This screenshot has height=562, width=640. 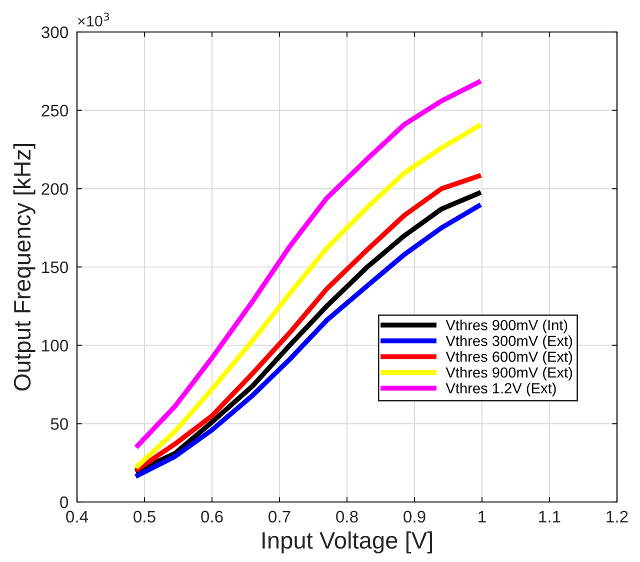 I want to click on y-tick-label: 100, so click(x=55, y=346).